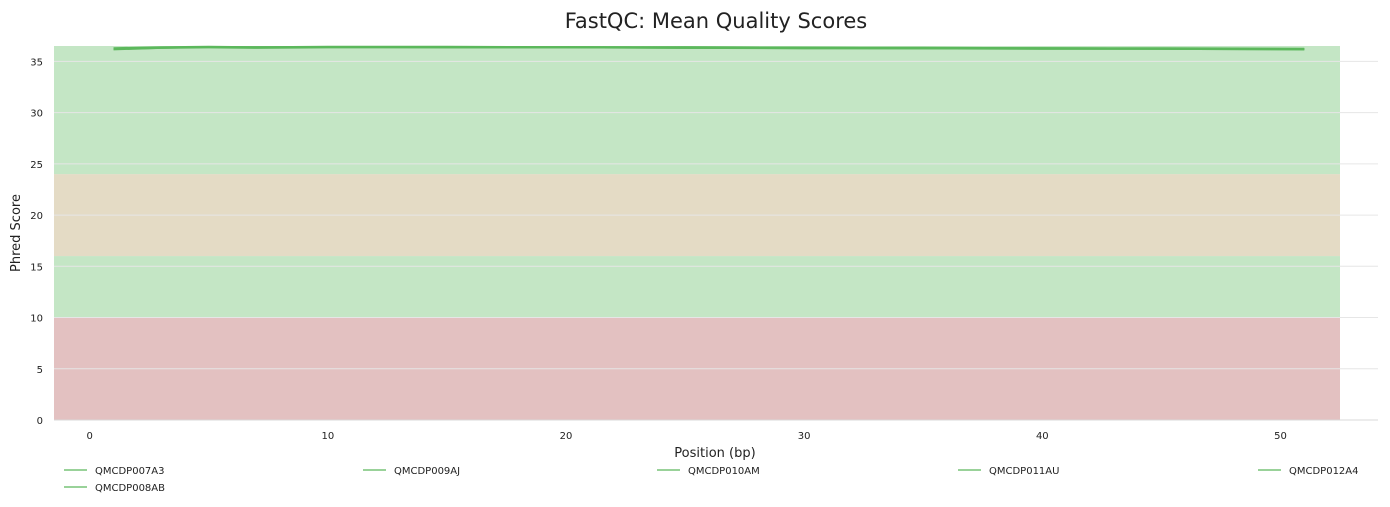 The image size is (1390, 507). I want to click on y-tick-label-30: 30, so click(36, 114).